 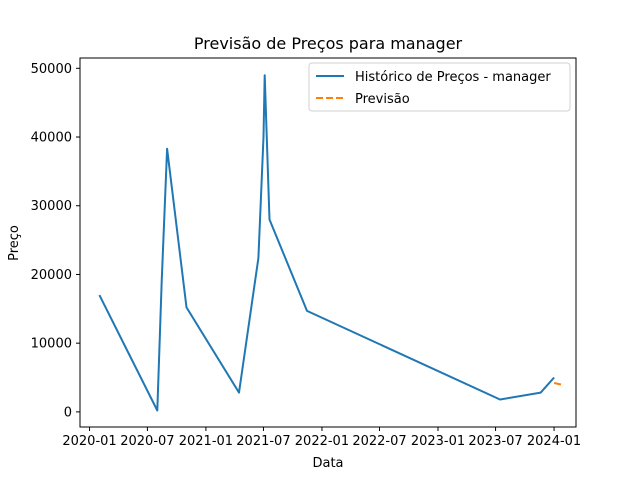 I want to click on x-tick-label: 2023-01, so click(x=438, y=441).